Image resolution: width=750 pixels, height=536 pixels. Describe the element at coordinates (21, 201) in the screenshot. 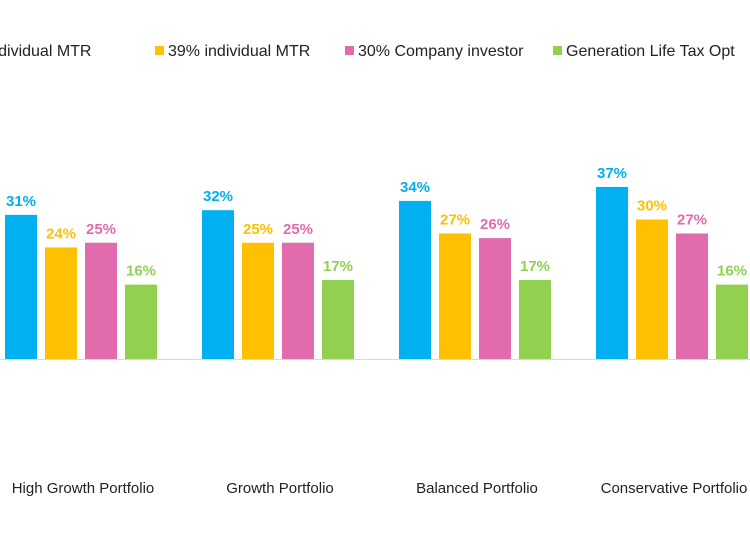

I see `value-label: 31%` at that location.